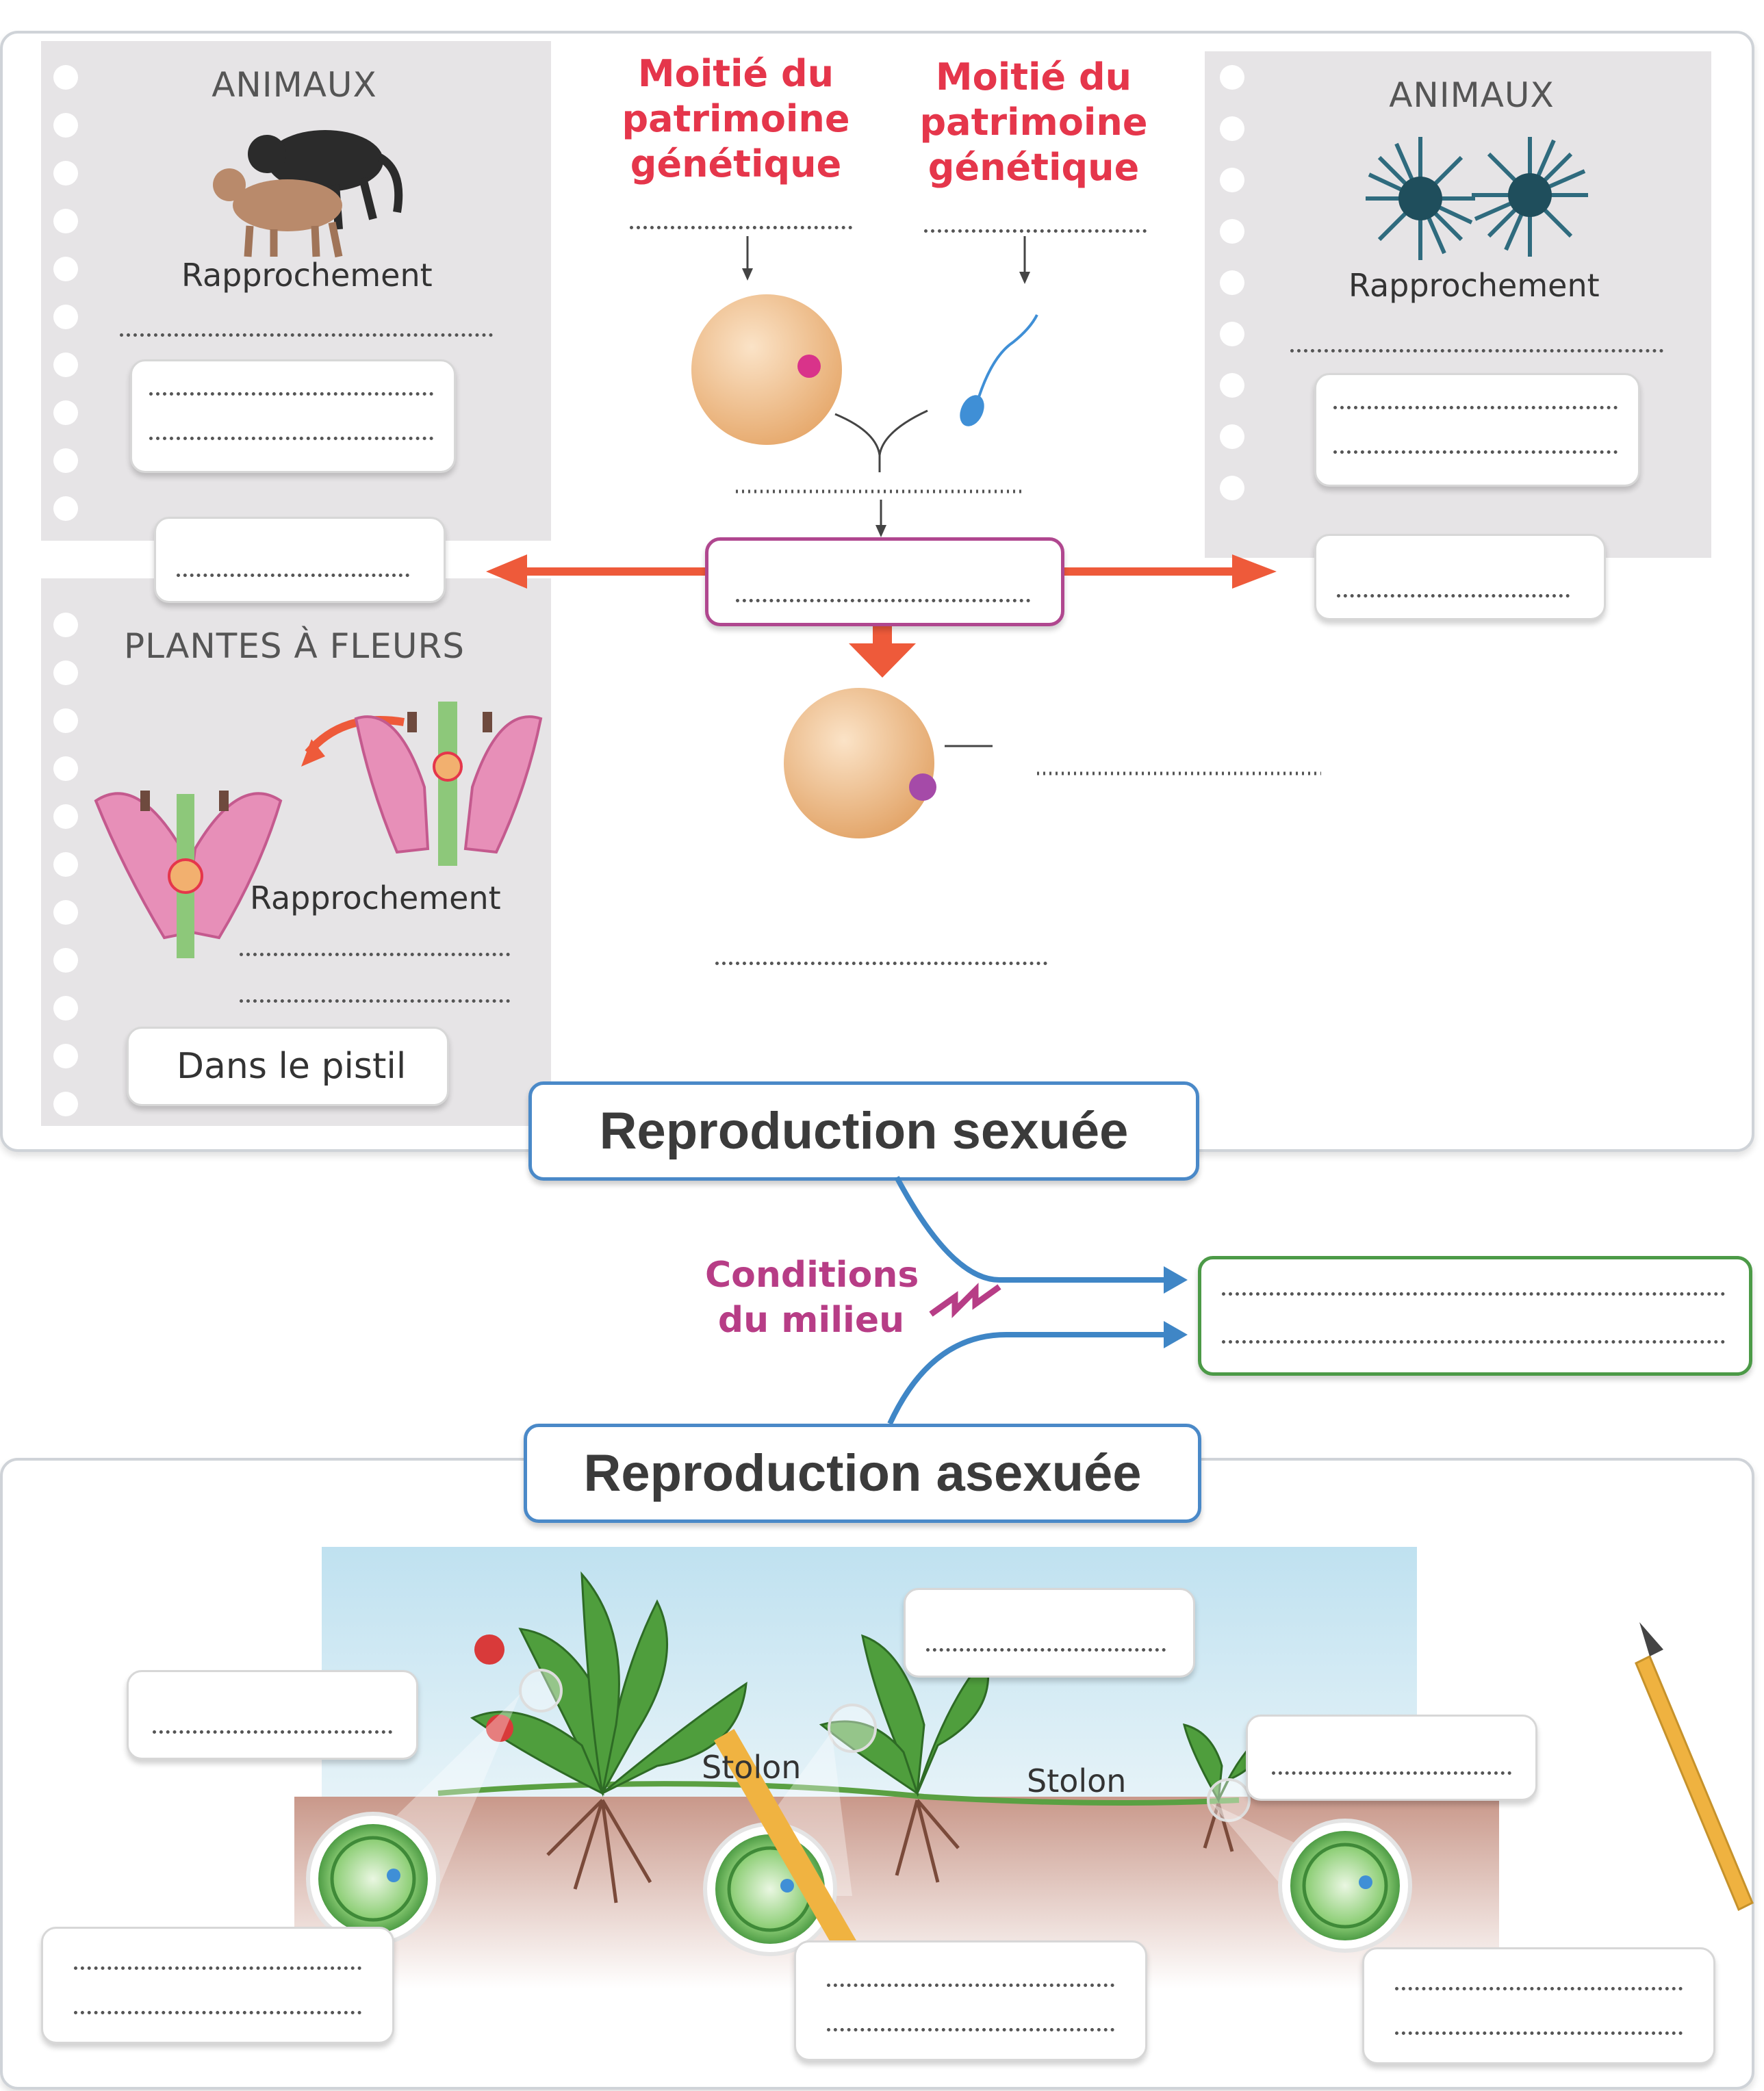  I want to click on environment-conditions-label: Conditions du milieu, so click(812, 1298).